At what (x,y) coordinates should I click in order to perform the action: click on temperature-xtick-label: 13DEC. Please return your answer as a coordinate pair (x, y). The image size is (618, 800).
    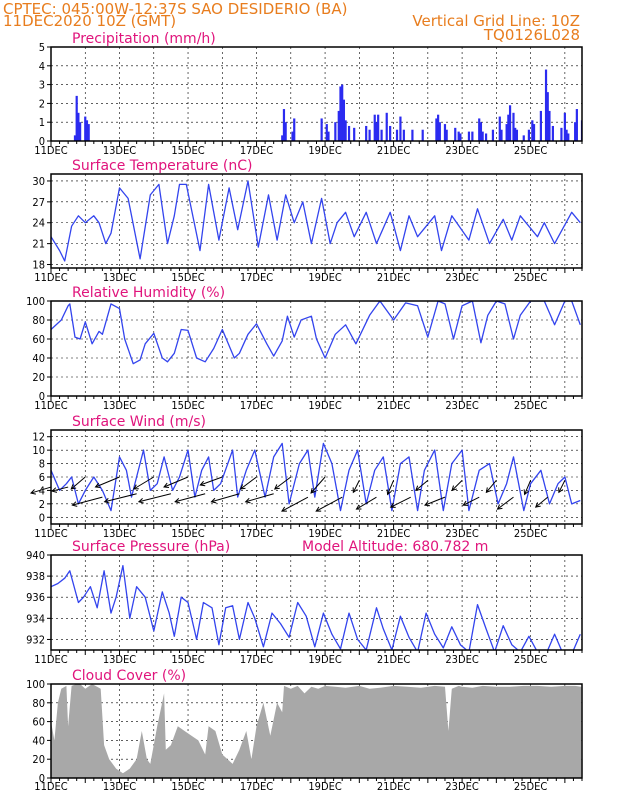
    Looking at the image, I should click on (119, 277).